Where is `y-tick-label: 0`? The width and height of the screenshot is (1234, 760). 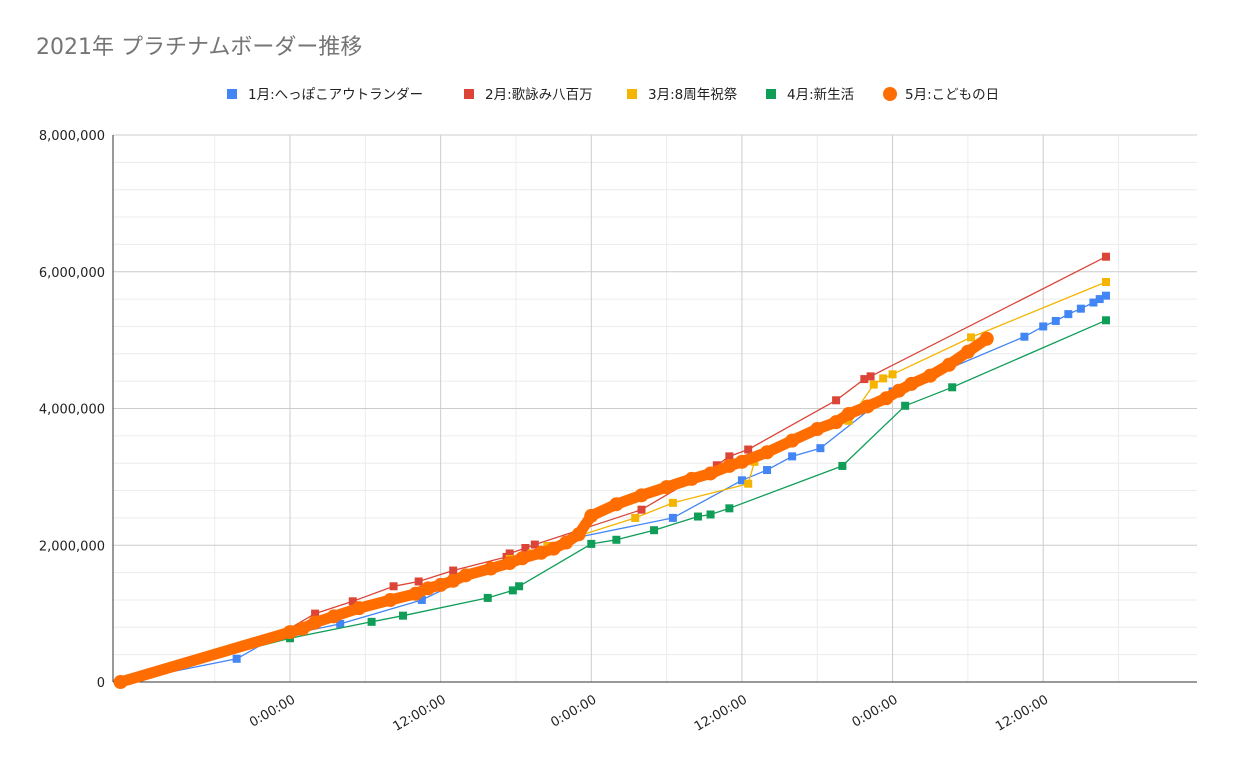
y-tick-label: 0 is located at coordinates (101, 683).